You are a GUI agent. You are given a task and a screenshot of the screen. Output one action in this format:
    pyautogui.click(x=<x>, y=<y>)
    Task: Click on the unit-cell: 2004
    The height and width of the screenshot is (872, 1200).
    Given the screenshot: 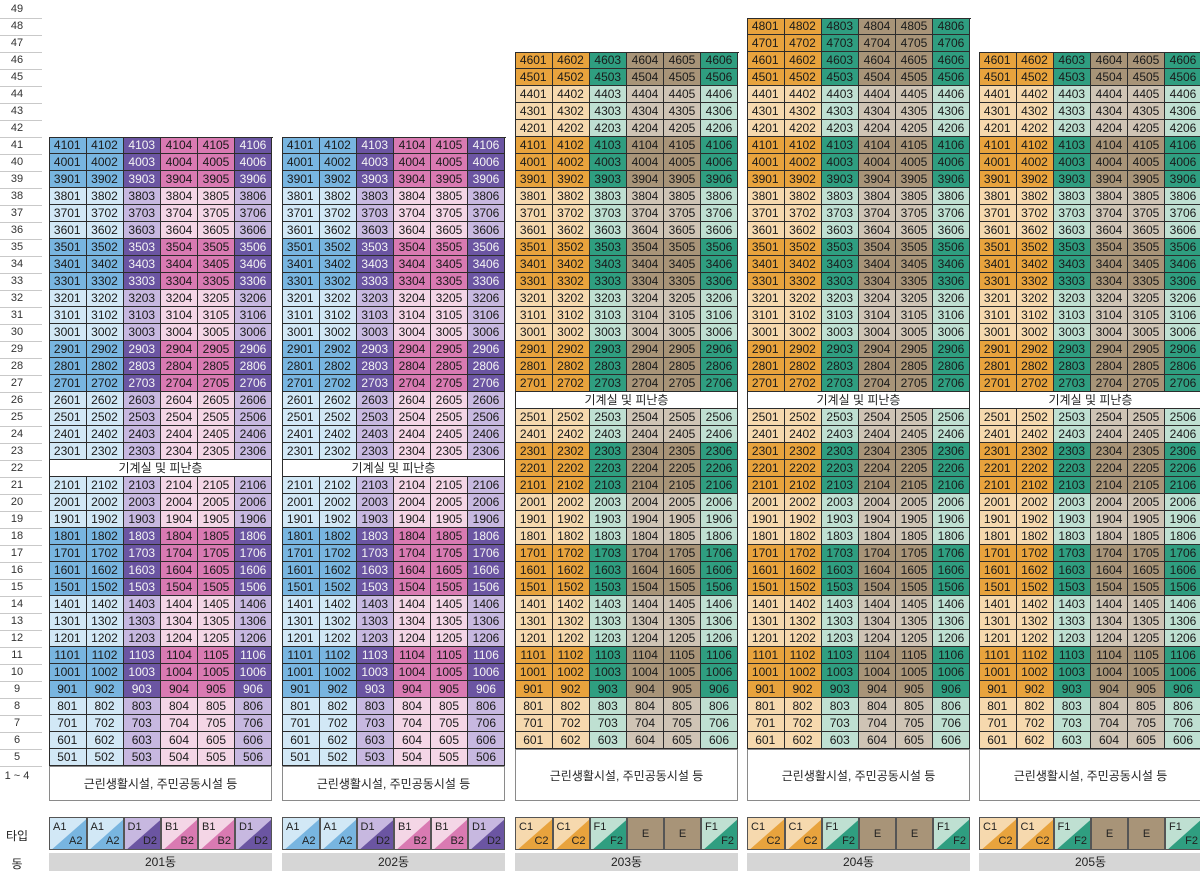 What is the action you would take?
    pyautogui.click(x=877, y=502)
    